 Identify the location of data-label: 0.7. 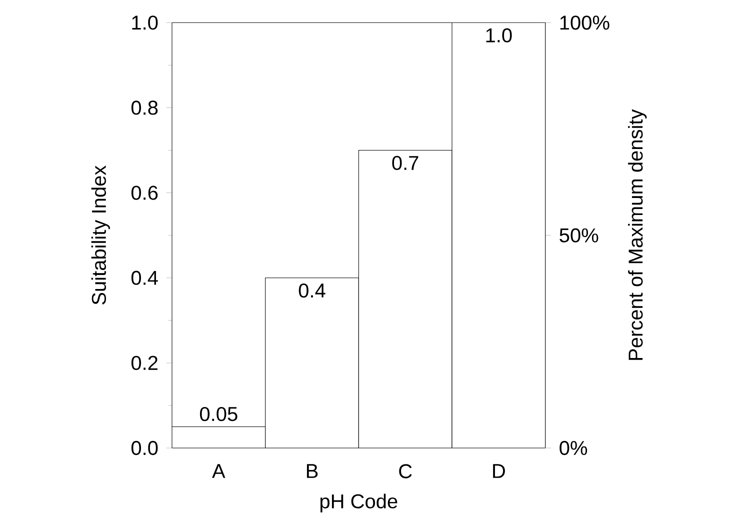
(405, 163).